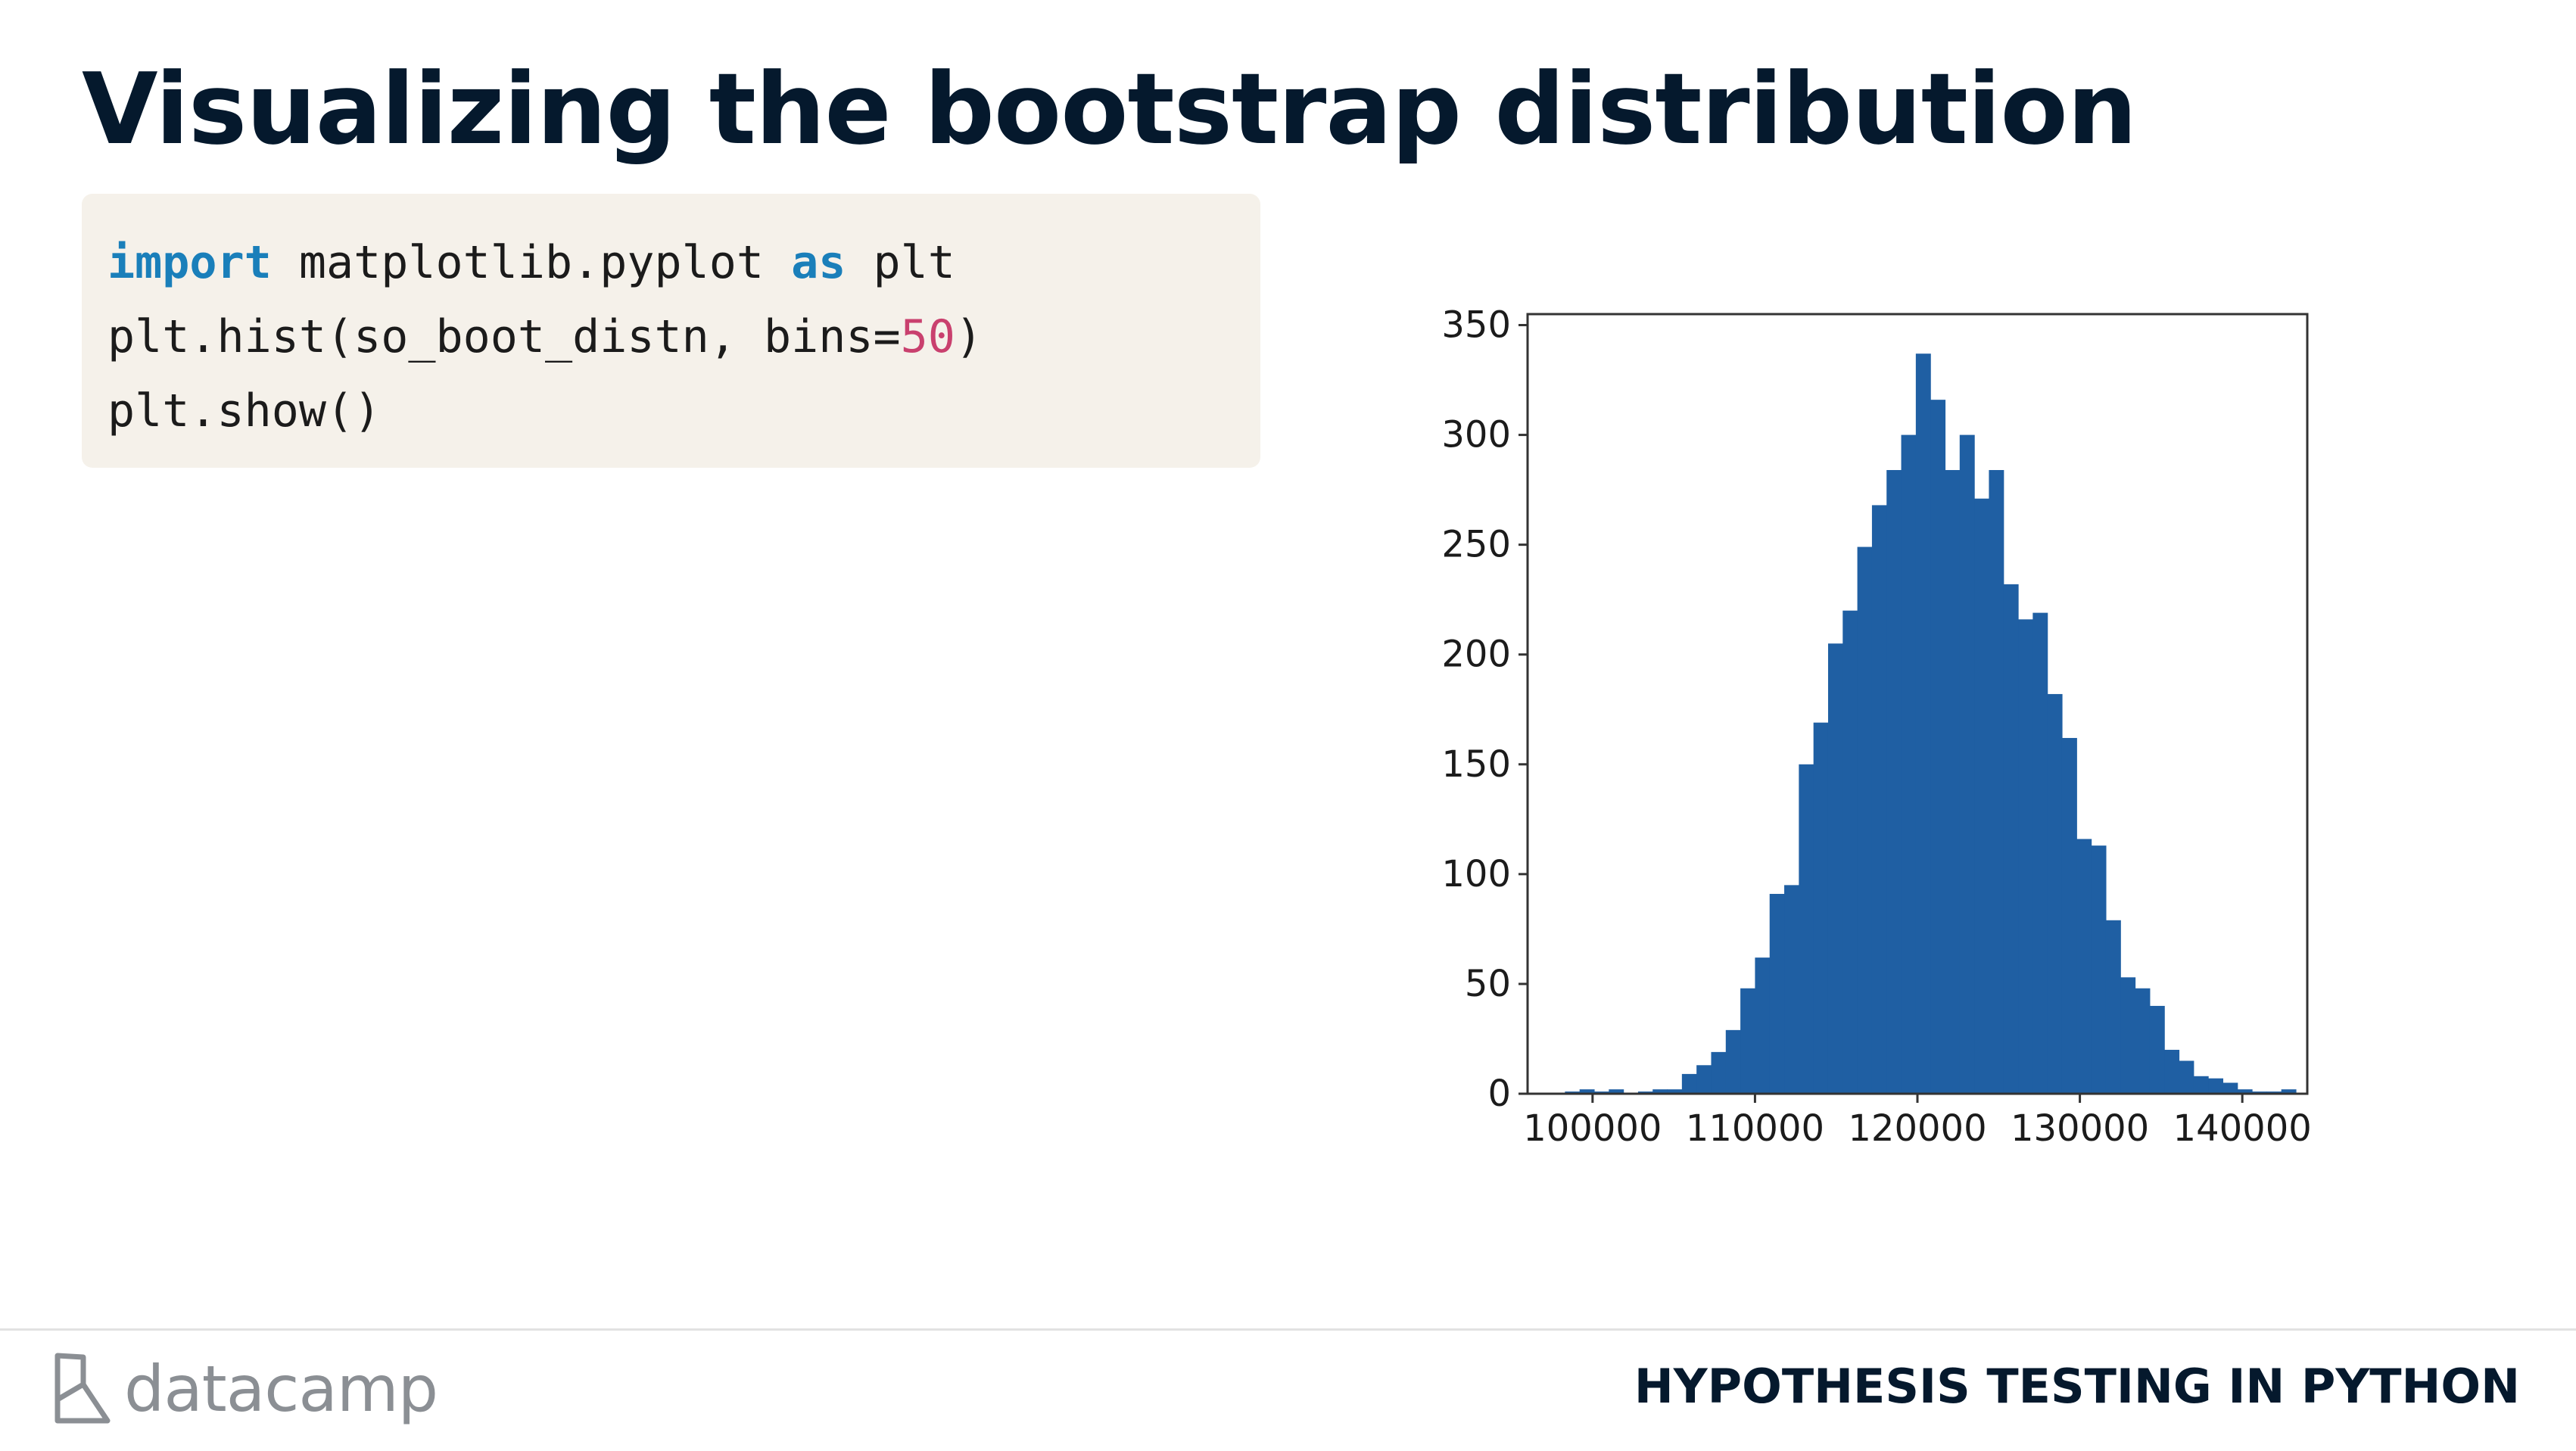  Describe the element at coordinates (927, 336) in the screenshot. I see `code-number: 50` at that location.